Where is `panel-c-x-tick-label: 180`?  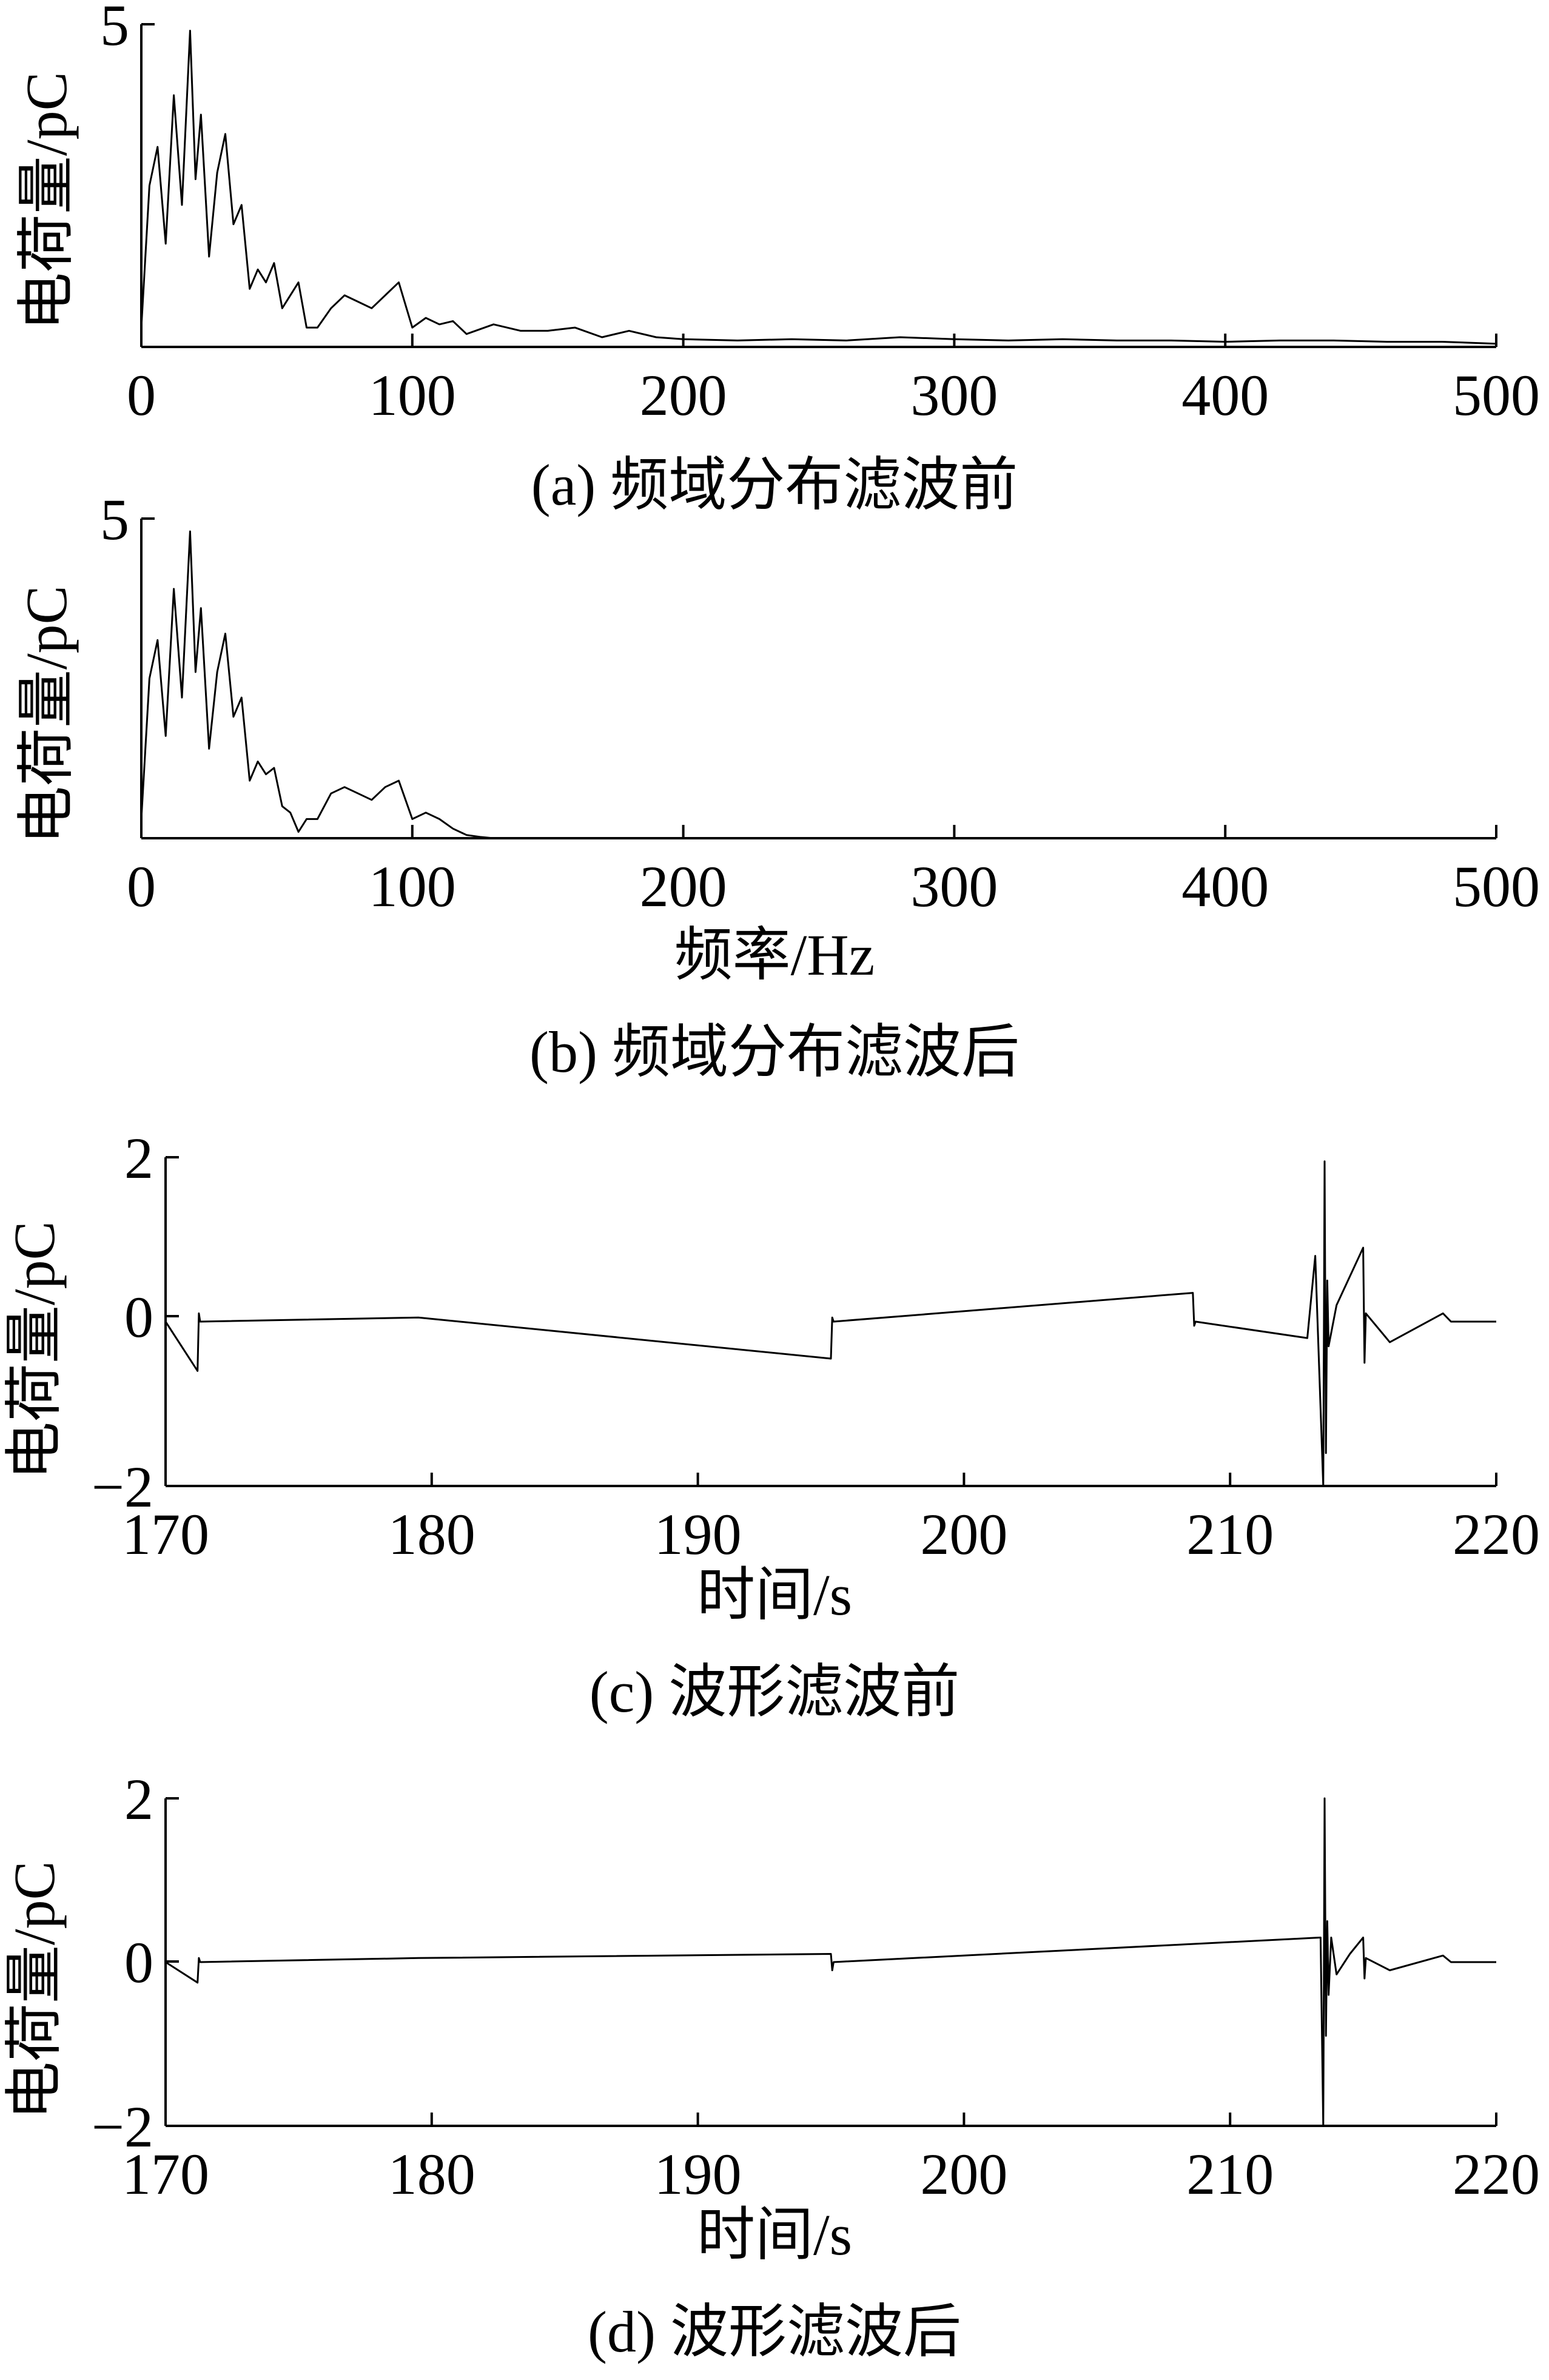
panel-c-x-tick-label: 180 is located at coordinates (431, 1534).